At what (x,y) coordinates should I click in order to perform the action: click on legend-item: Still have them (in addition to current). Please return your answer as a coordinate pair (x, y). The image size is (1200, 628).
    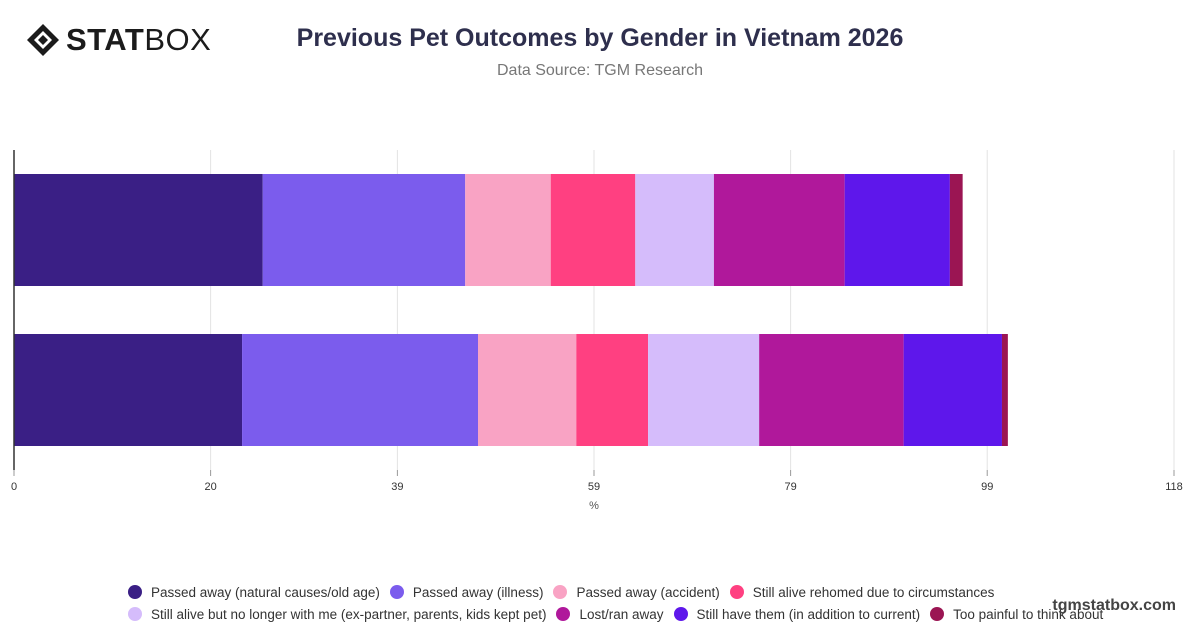
    Looking at the image, I should click on (797, 614).